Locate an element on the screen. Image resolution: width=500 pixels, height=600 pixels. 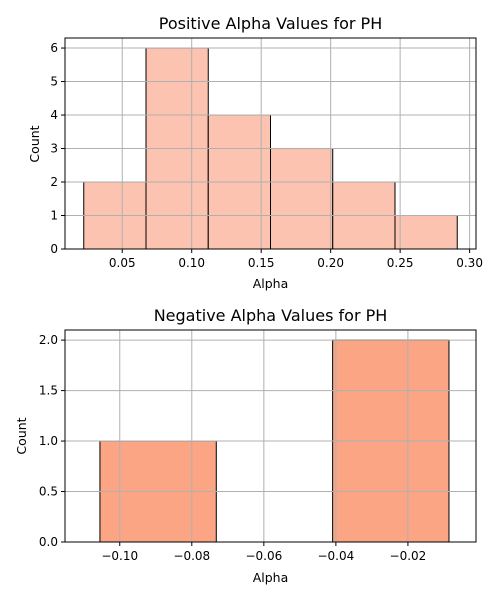
y-tick-label-1: 1 is located at coordinates (54, 216).